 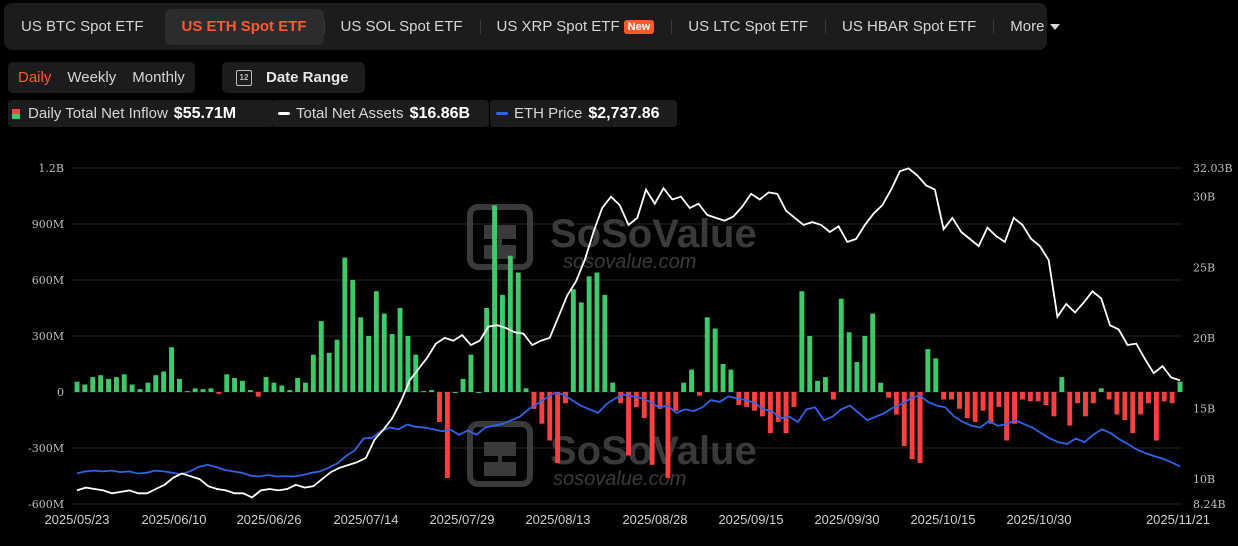 I want to click on tab-us-btc-spot-etf: US BTC Spot ETF, so click(x=82, y=27).